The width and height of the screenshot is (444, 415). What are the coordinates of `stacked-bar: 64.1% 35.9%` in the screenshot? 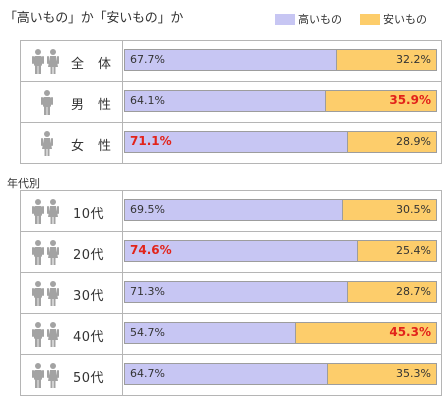 It's located at (280, 101).